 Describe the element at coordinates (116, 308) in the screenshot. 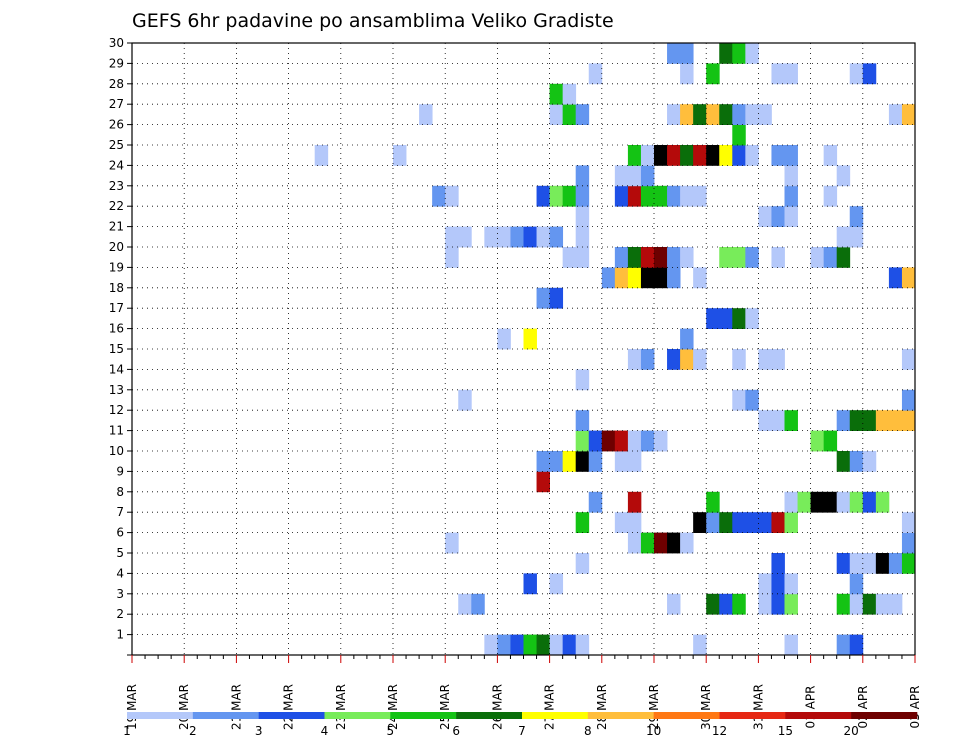

I see `y-tick-label: 17` at that location.